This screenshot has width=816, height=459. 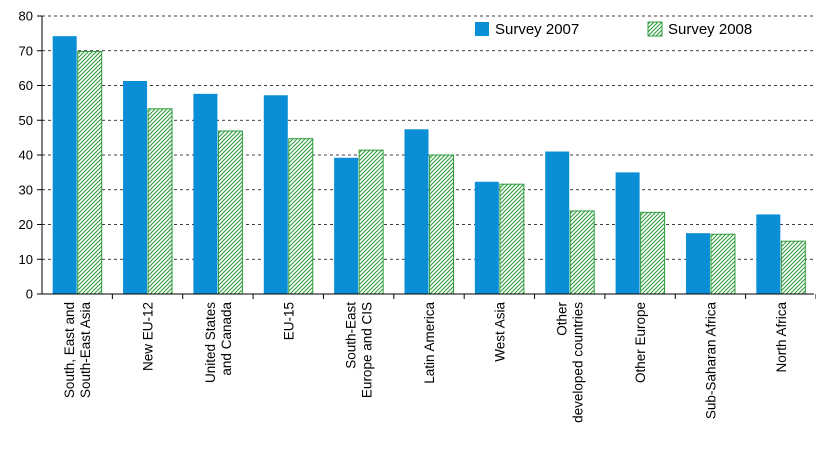 I want to click on x-category-label: United States, so click(x=210, y=342).